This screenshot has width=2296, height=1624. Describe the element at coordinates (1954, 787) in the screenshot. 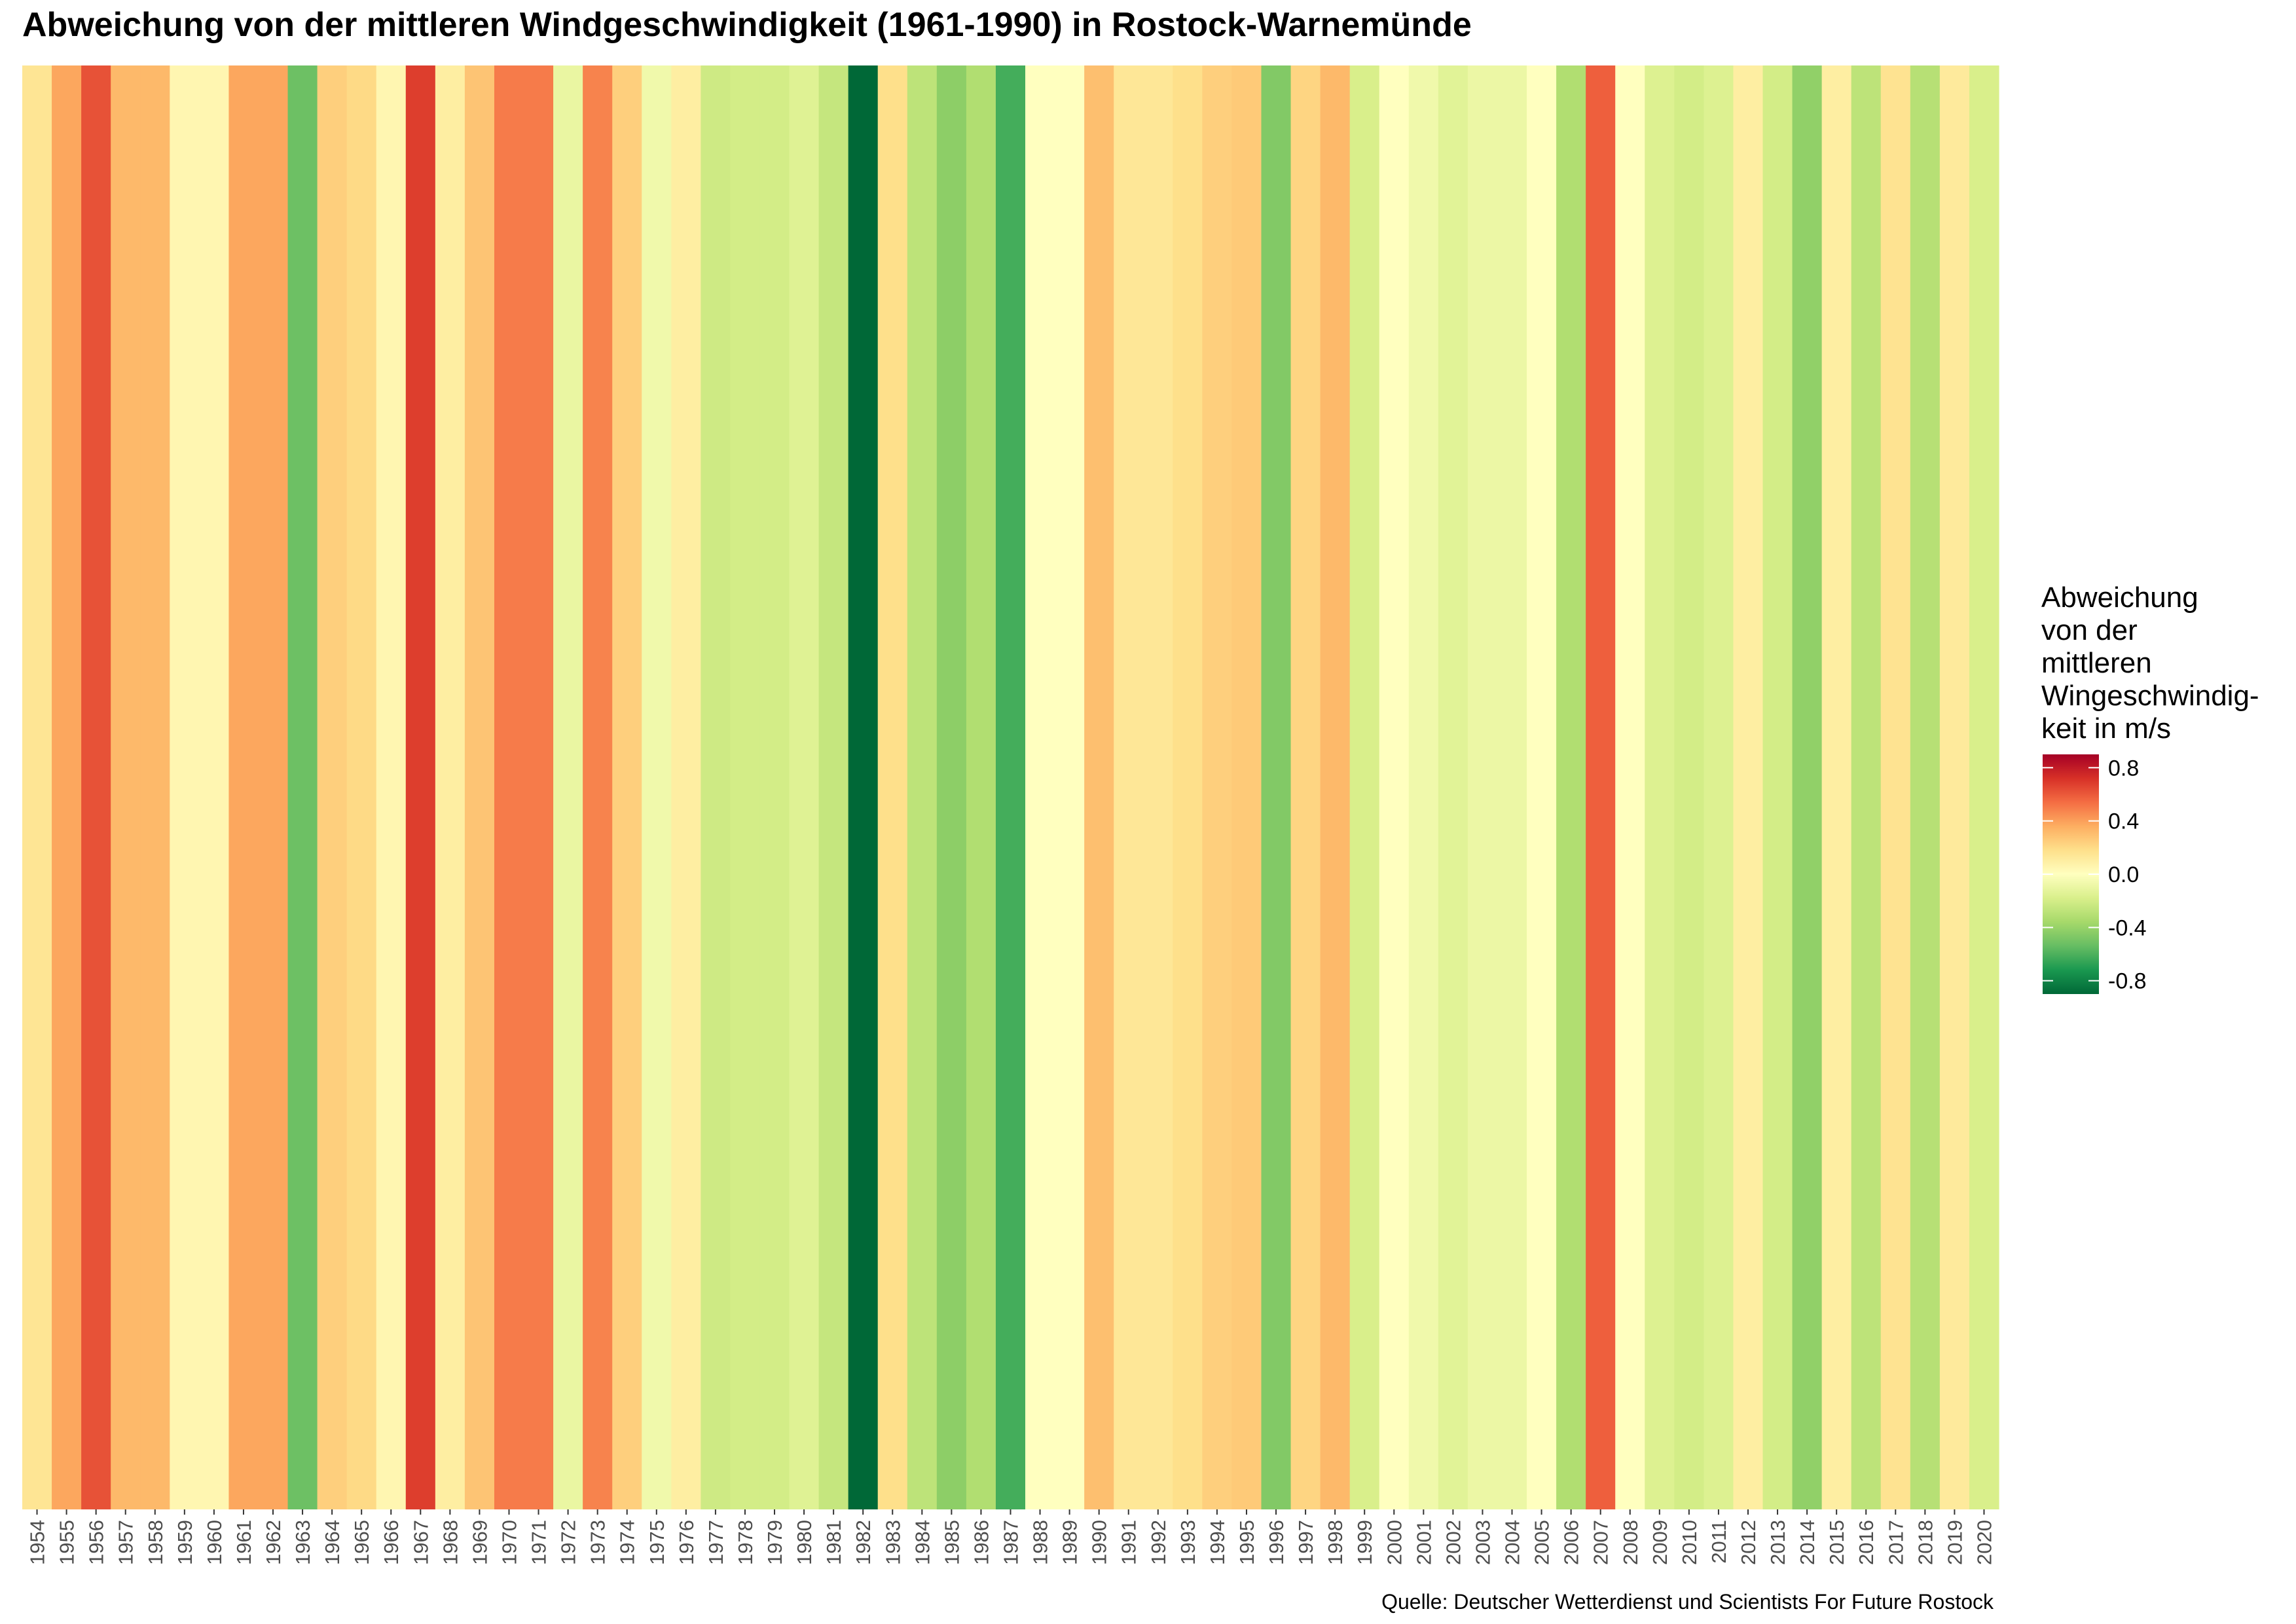

I see `stripe-2019` at that location.